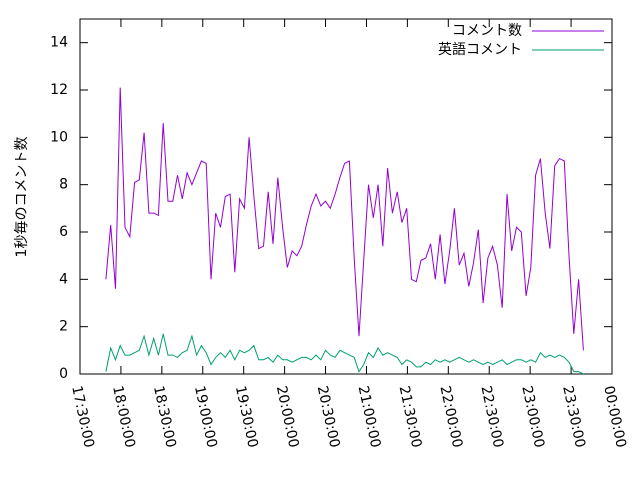 The width and height of the screenshot is (640, 480). I want to click on y-tick-label: 8, so click(63, 185).